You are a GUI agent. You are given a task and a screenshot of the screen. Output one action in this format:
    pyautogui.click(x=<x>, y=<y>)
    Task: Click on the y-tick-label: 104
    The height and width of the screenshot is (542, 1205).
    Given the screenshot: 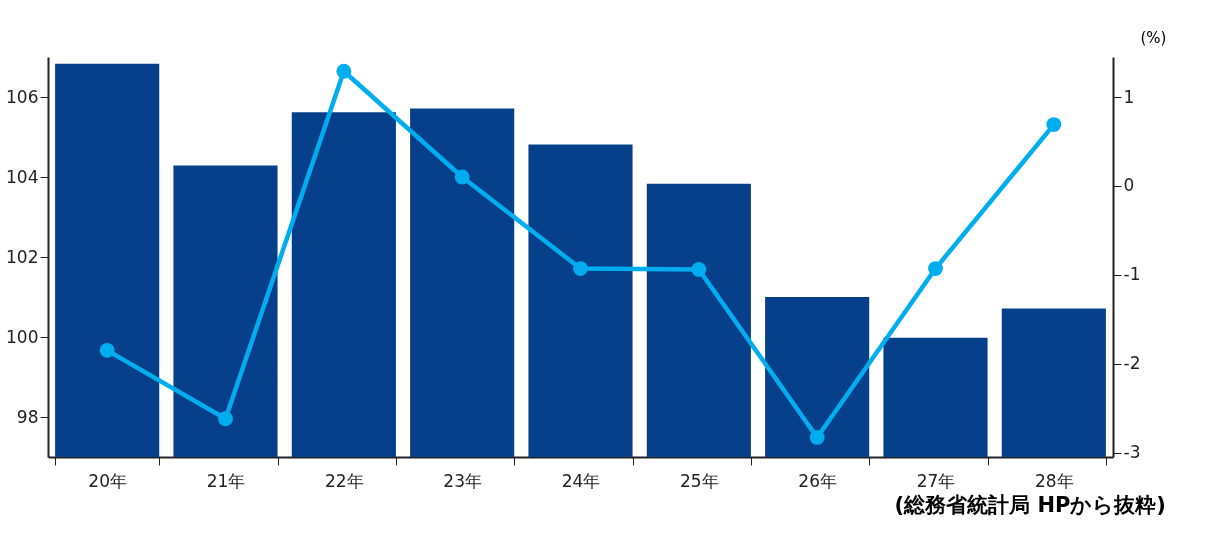 What is the action you would take?
    pyautogui.click(x=22, y=176)
    